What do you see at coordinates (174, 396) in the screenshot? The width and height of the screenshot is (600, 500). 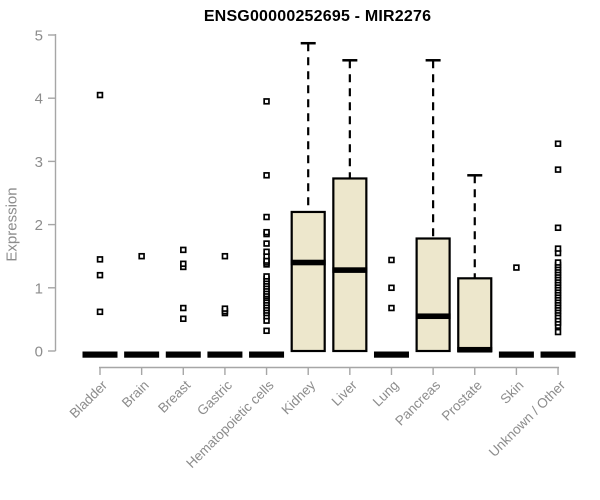 I see `x-tick-label: Breast` at bounding box center [174, 396].